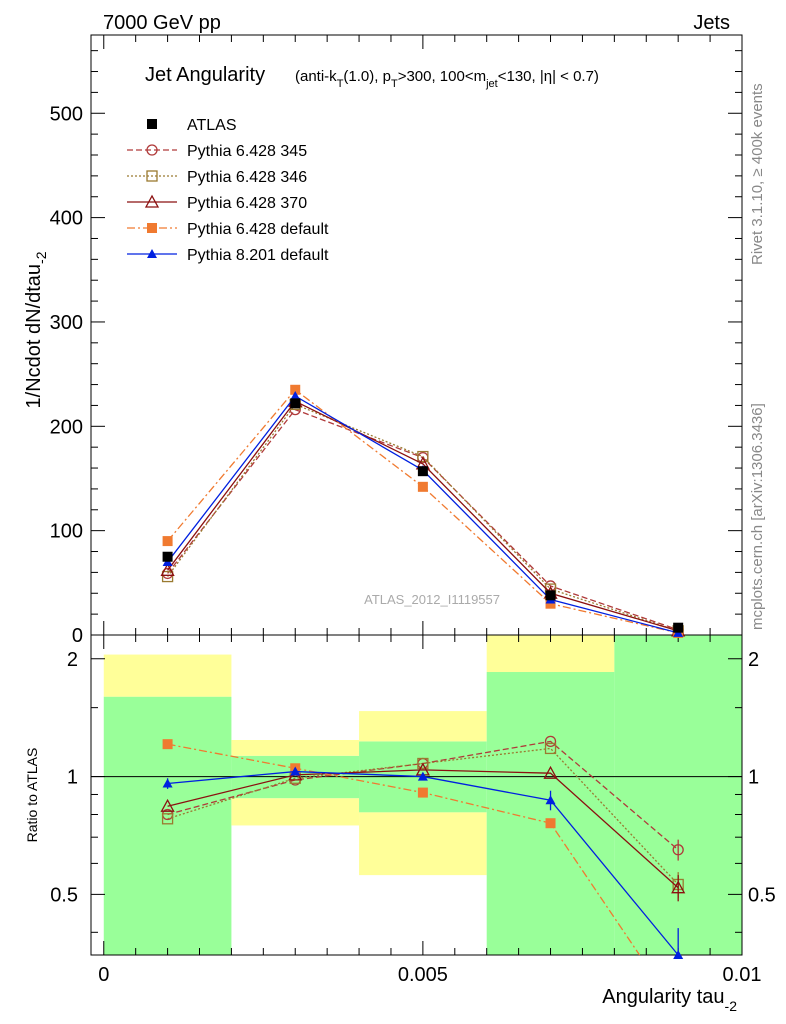 This screenshot has height=1024, width=786. I want to click on legend-entry: Pythia 8.201 default, so click(228, 255).